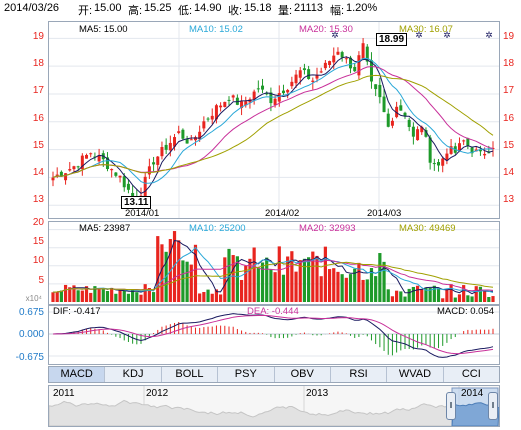  I want to click on nav-year-2011: 2011, so click(64, 393).